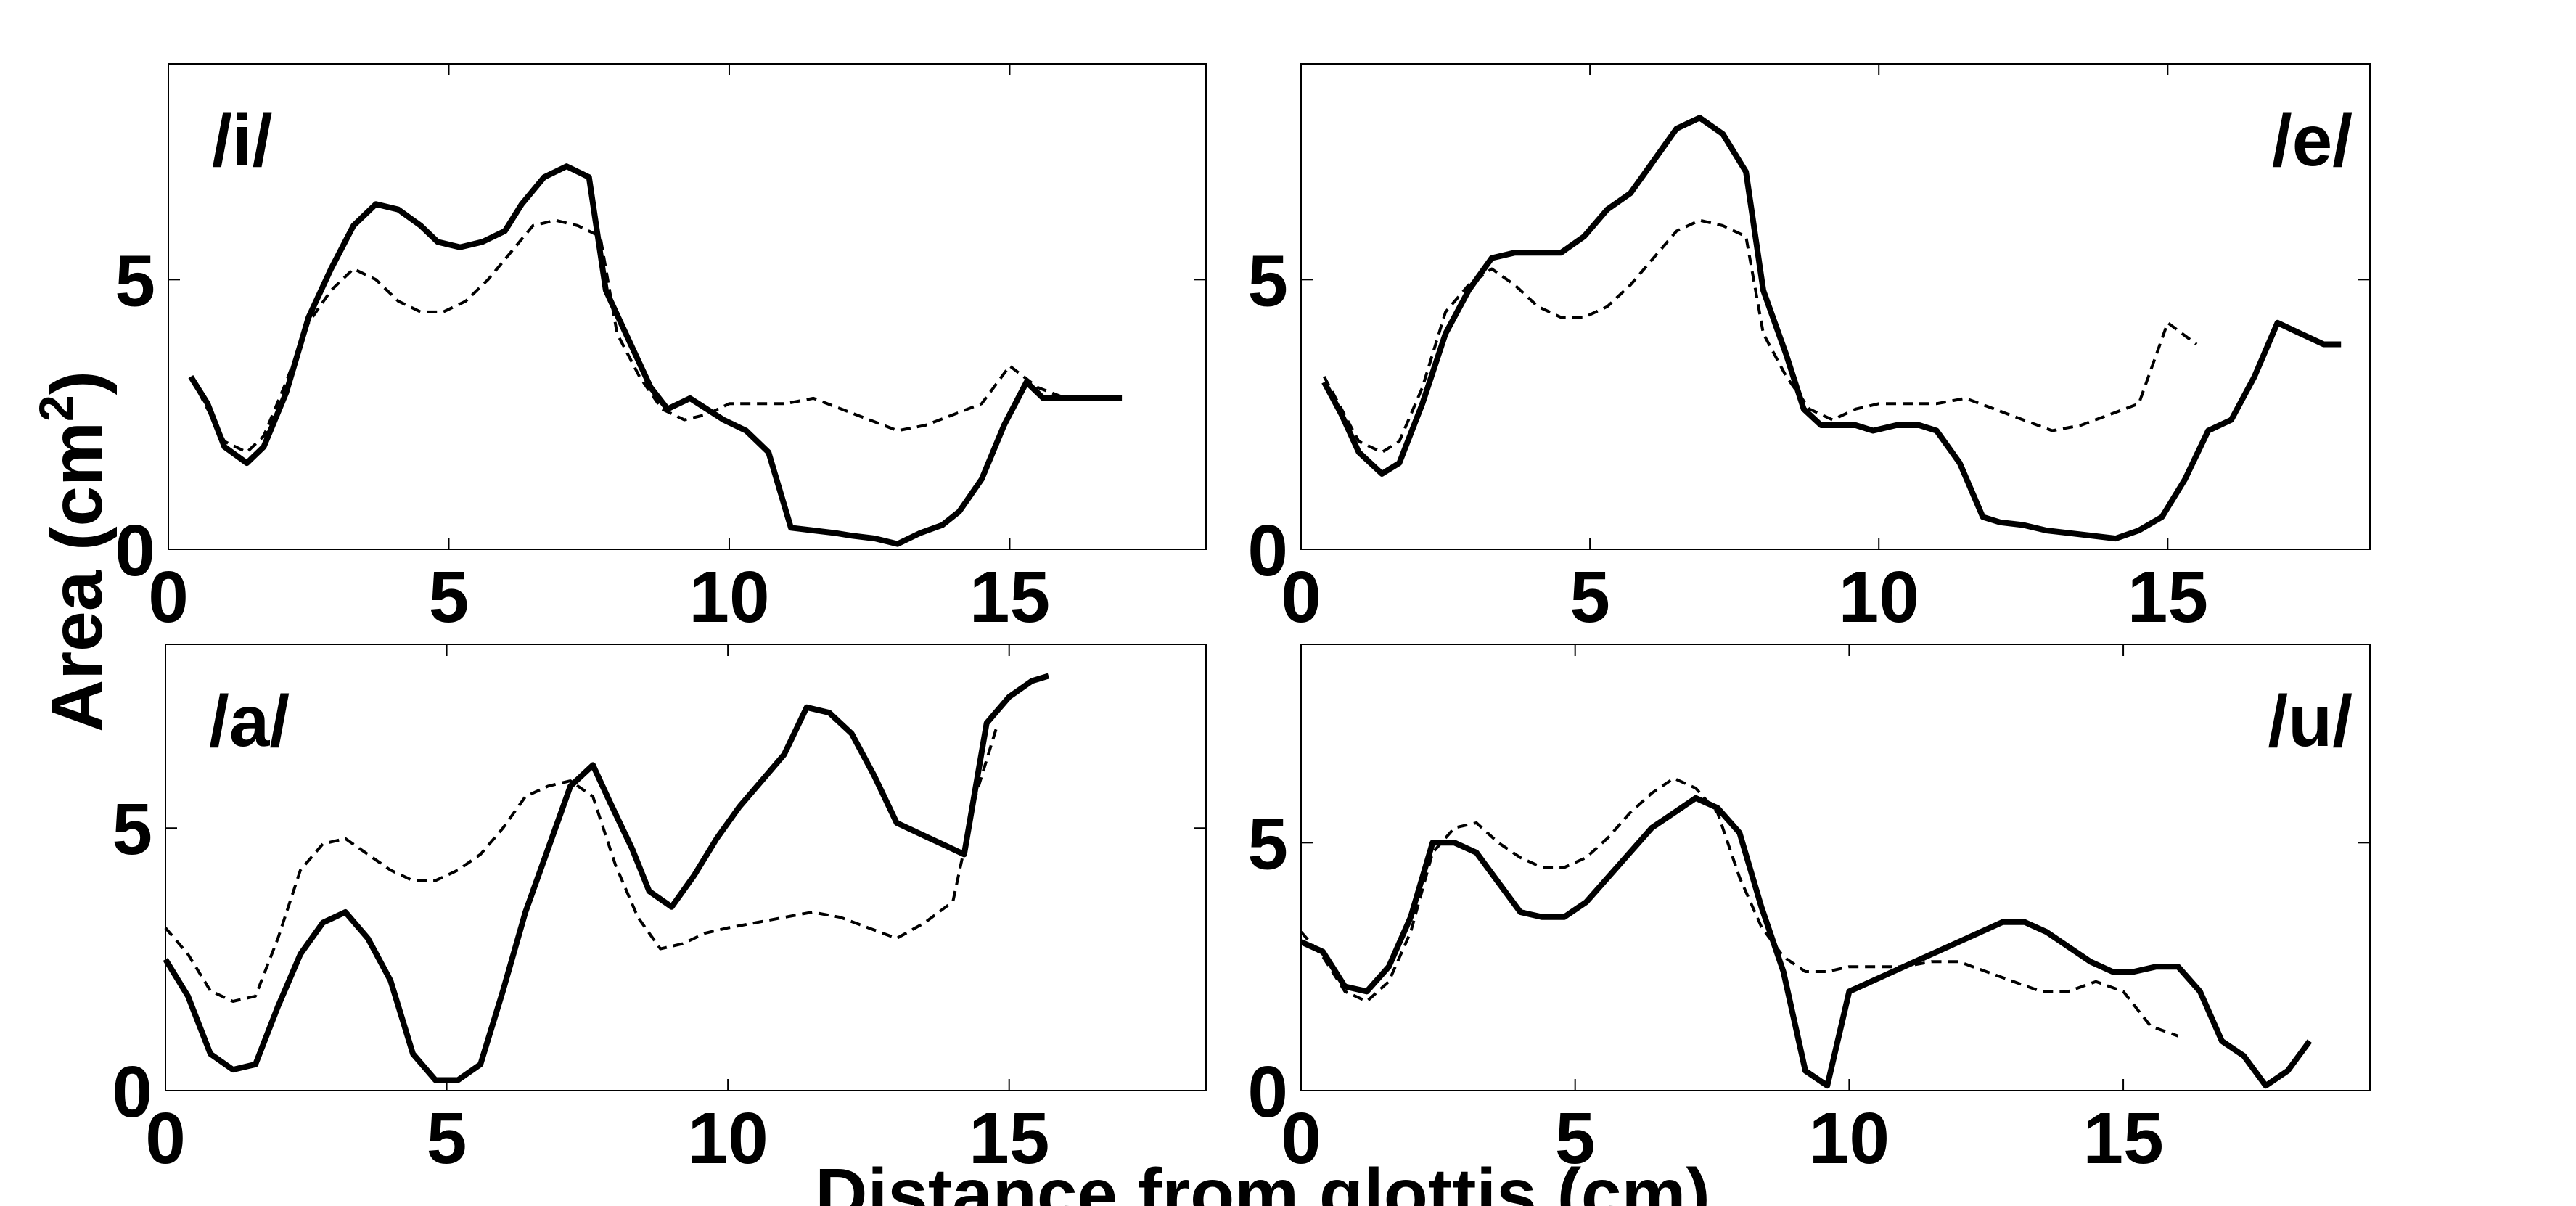 This screenshot has width=2576, height=1206. Describe the element at coordinates (1262, 1180) in the screenshot. I see `x-axis-label: Distance from glottis (cm)` at that location.